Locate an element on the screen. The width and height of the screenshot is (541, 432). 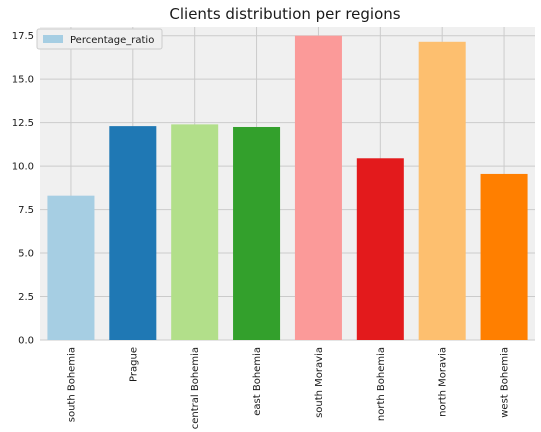
legend-label: Percentage_ratio is located at coordinates (112, 40).